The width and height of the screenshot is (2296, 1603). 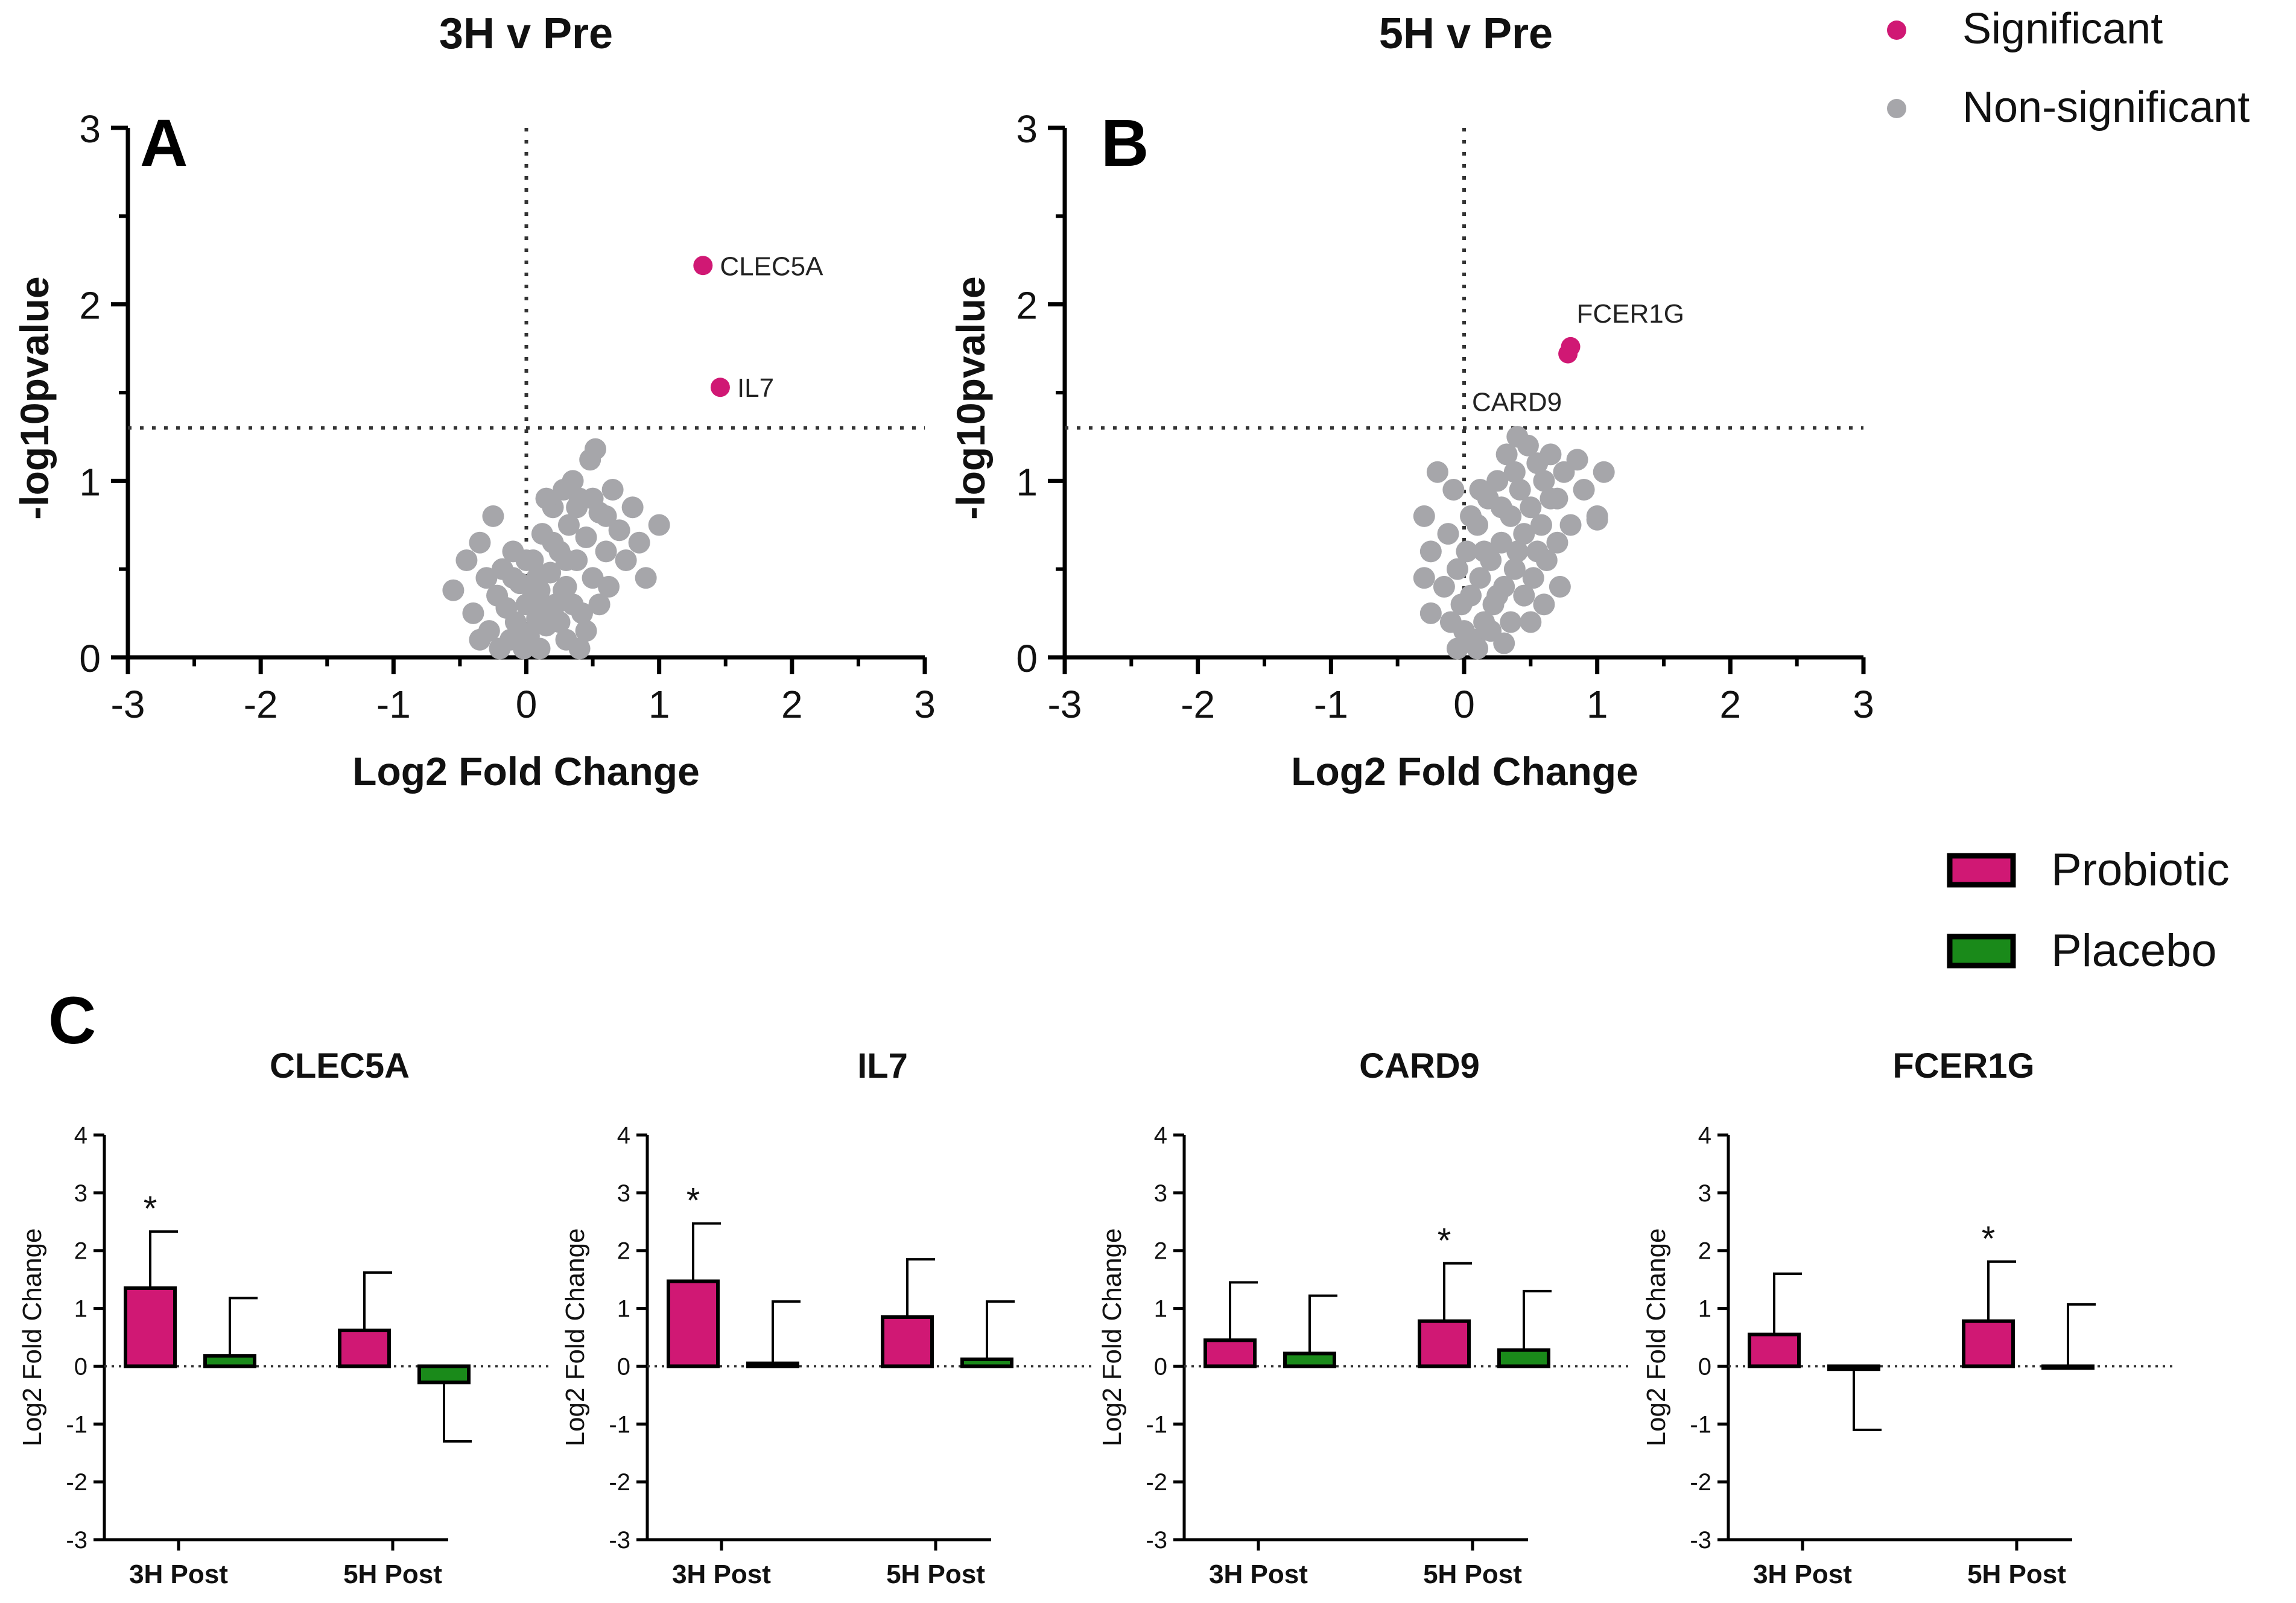 What do you see at coordinates (526, 34) in the screenshot?
I see `panel-a-title: 3H v Pre` at bounding box center [526, 34].